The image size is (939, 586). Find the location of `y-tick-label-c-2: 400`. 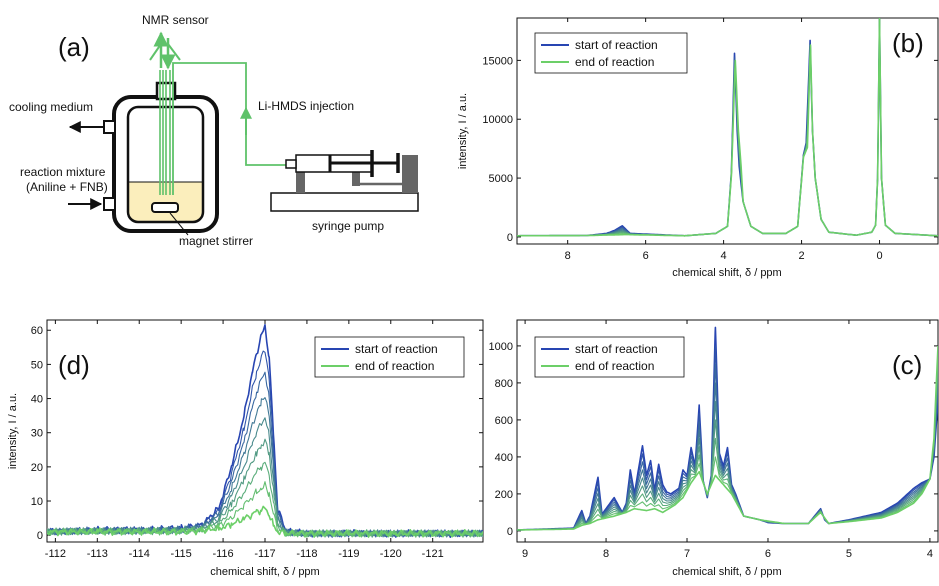

y-tick-label-c-2: 400 is located at coordinates (504, 458).